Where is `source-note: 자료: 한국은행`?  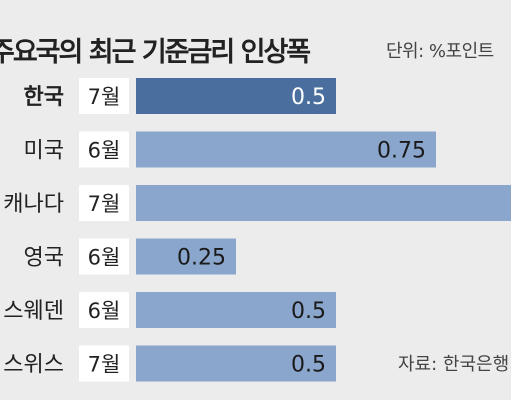 source-note: 자료: 한국은행 is located at coordinates (454, 364).